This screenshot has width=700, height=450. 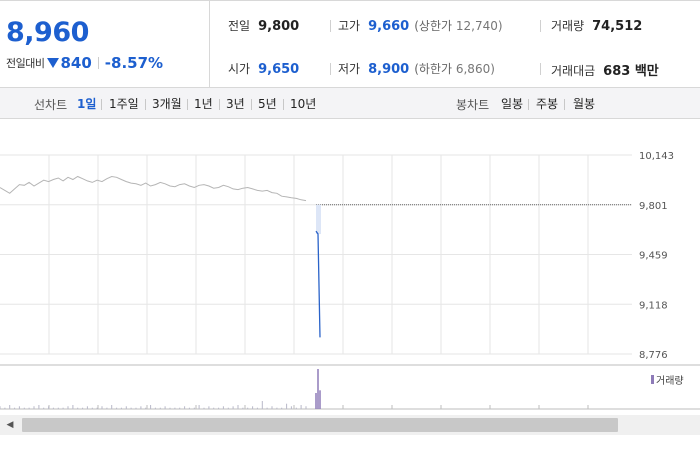 I want to click on stat-open: 시가 9,650, so click(x=263, y=68).